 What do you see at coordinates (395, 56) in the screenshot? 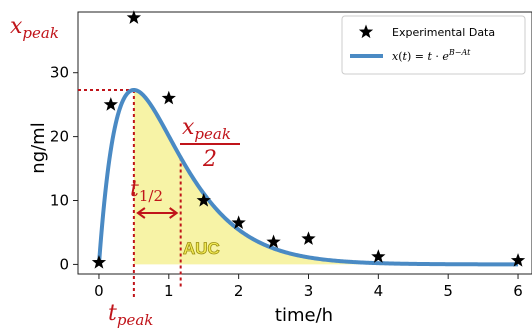
I see `legend-fit-x: x` at bounding box center [395, 56].